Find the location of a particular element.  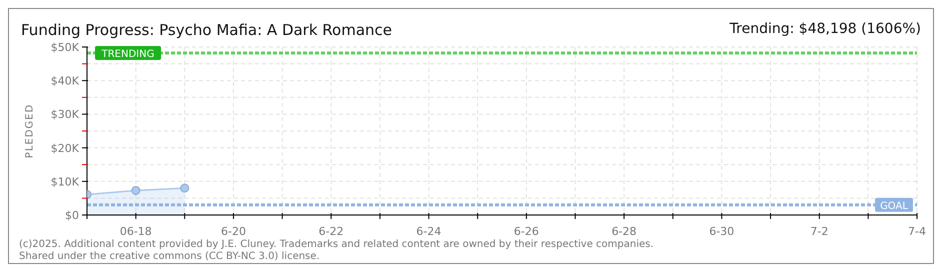

text: (c)2025. Additional content provided by J.E. Cluney. Trademarks and related content are owned by their respective companies. is located at coordinates (336, 245).